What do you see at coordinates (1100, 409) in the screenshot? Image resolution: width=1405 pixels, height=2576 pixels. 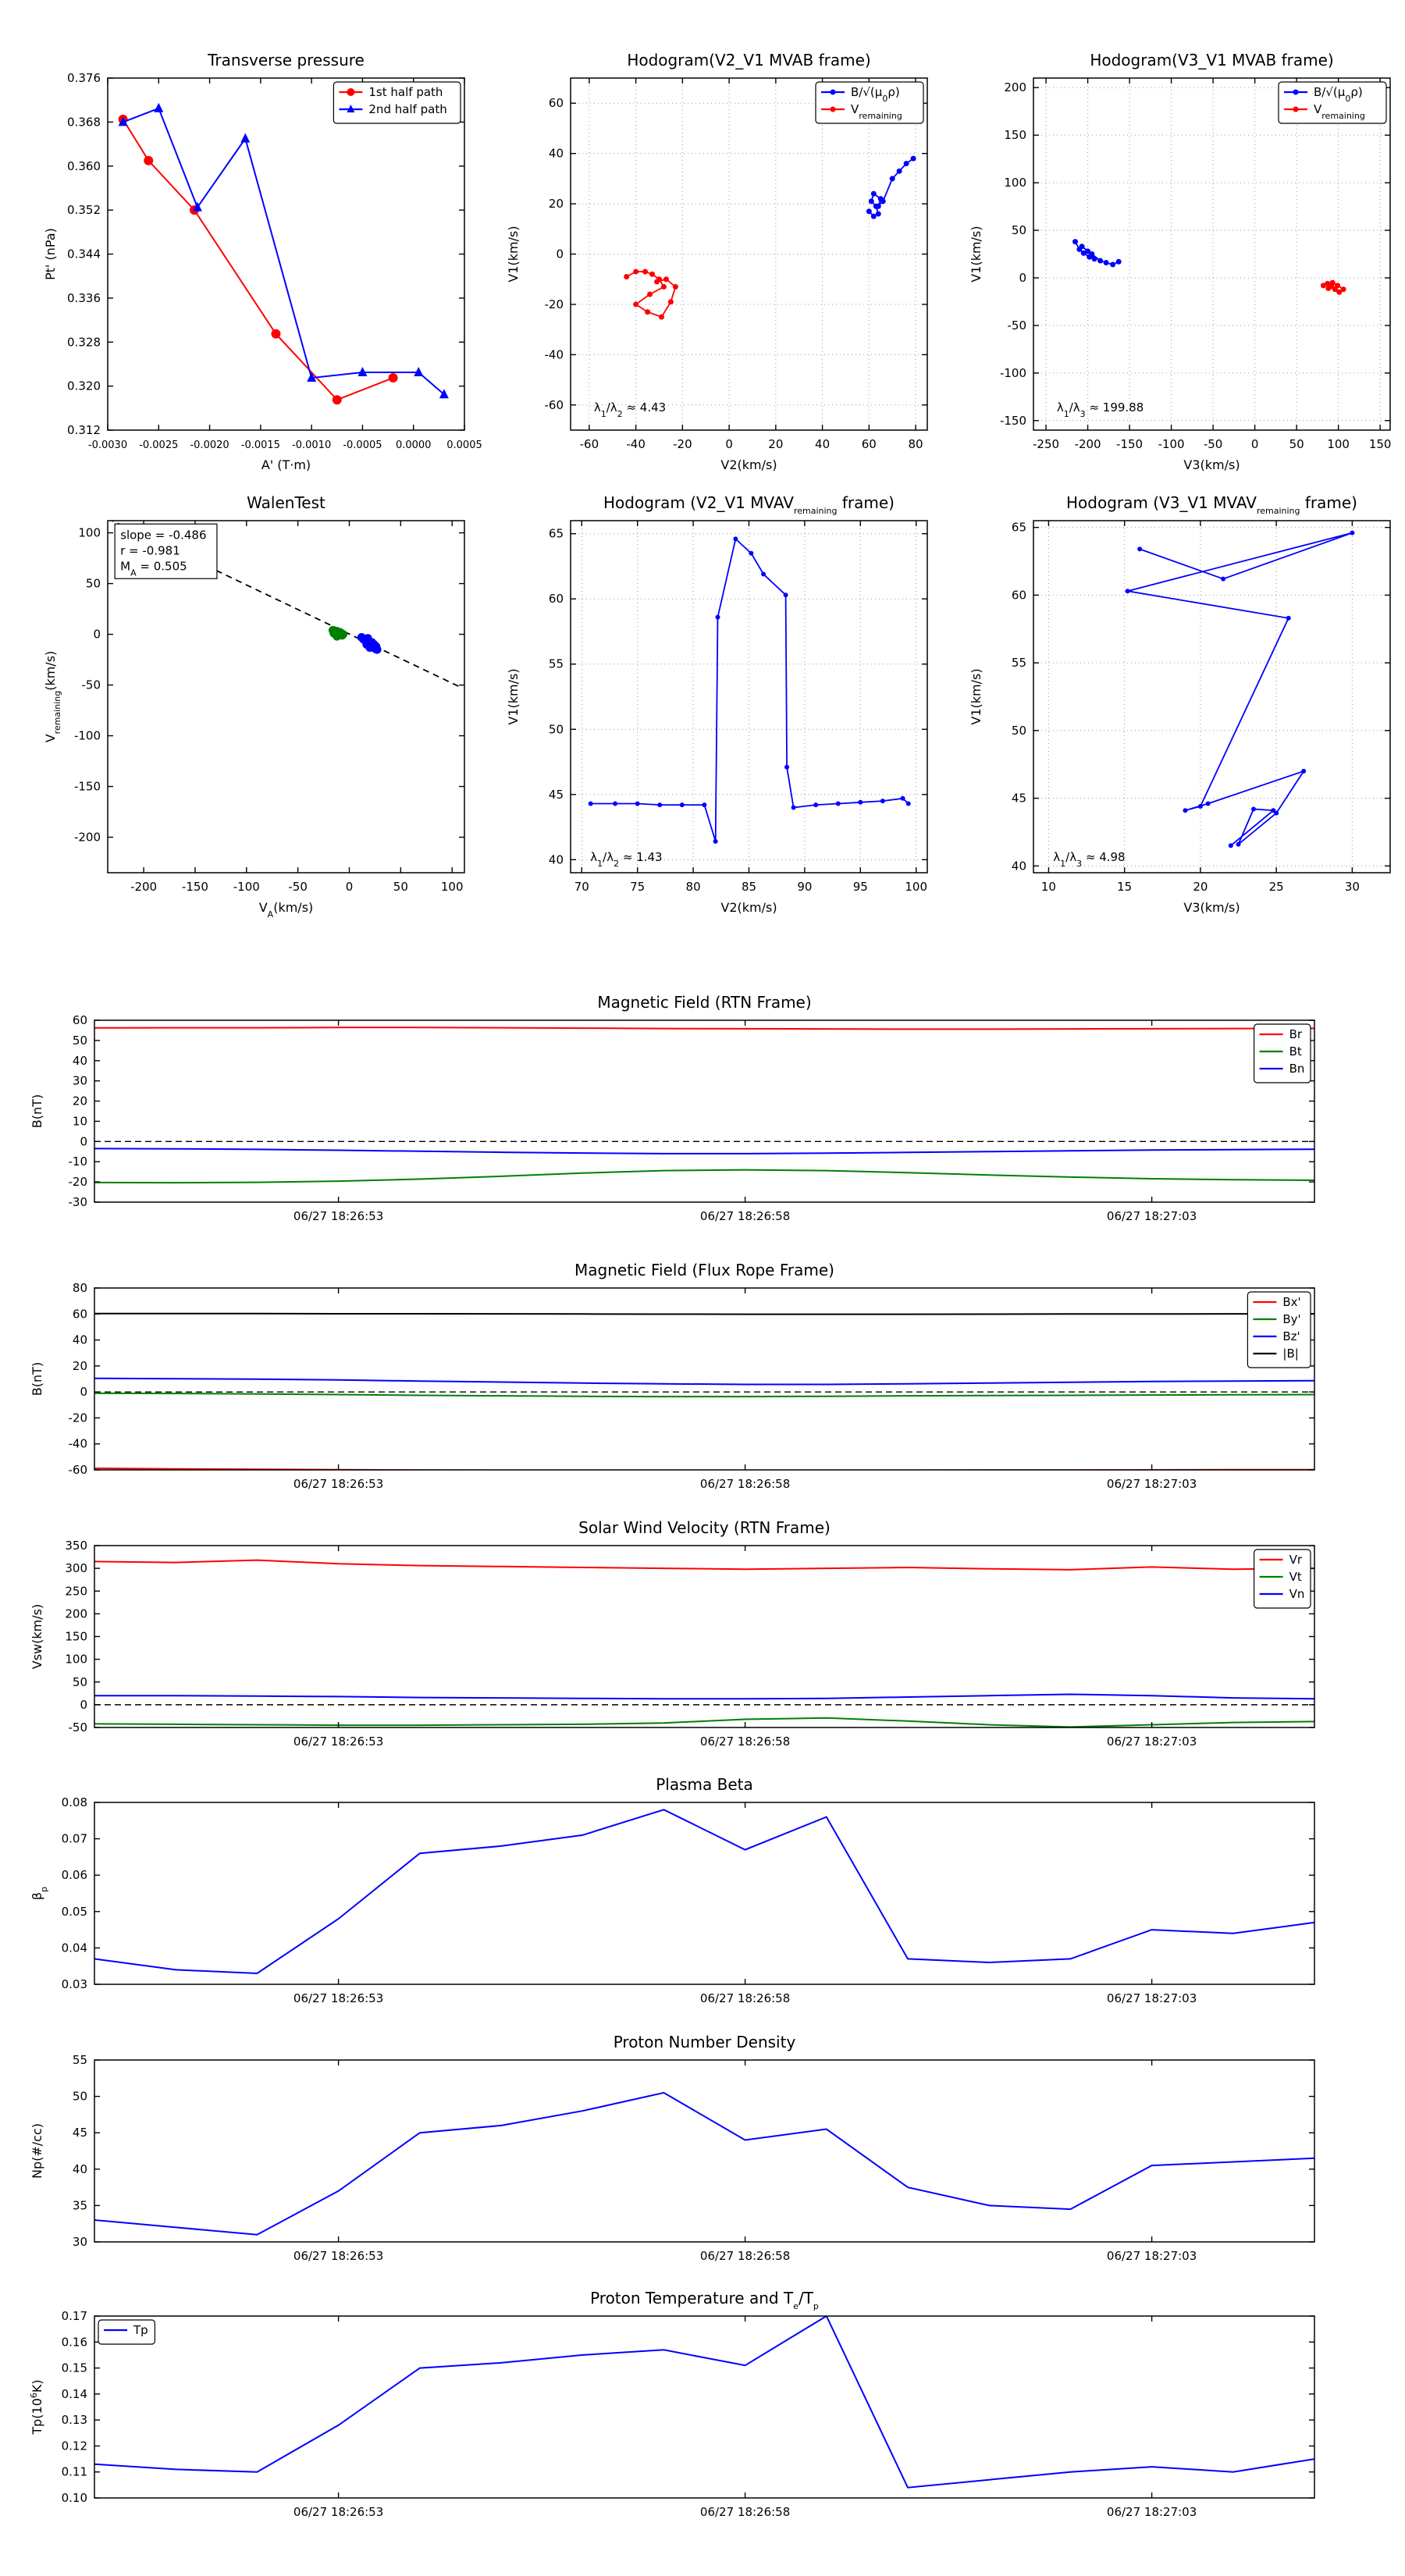 I see `annotation-text: λ1/λ3 ≈ 199.88` at bounding box center [1100, 409].